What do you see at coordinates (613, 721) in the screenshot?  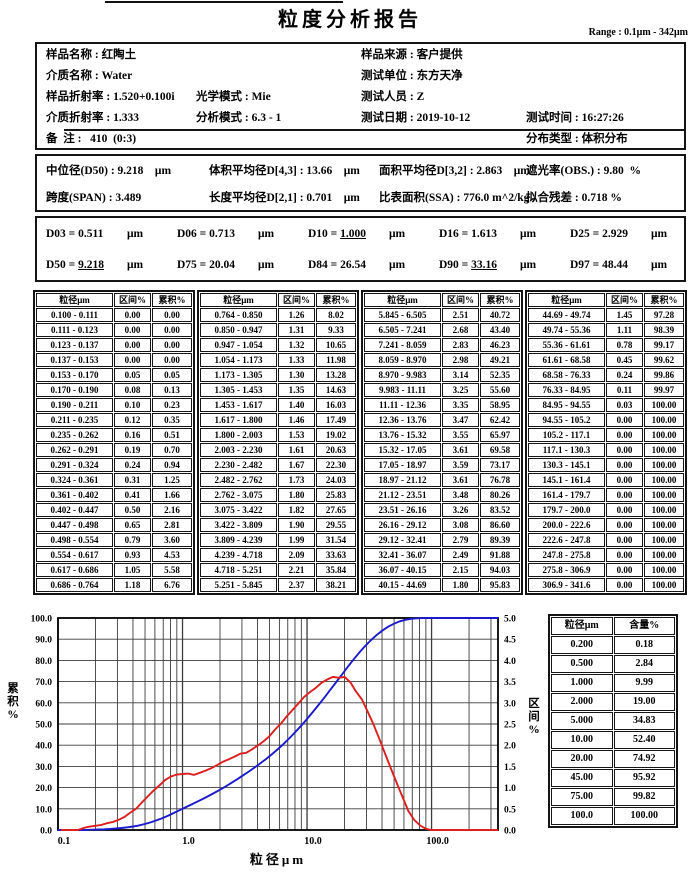 I see `table-row: 5.000 34.83` at bounding box center [613, 721].